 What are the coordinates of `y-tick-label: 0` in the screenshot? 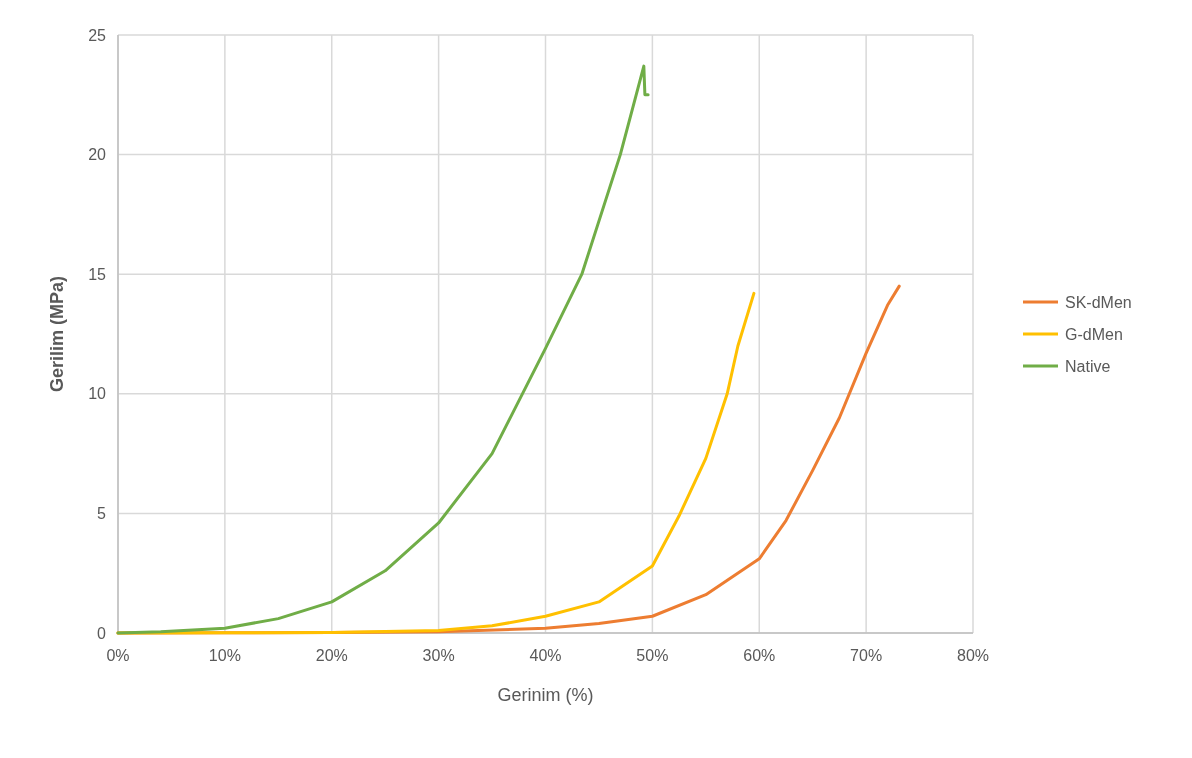 It's located at (102, 633).